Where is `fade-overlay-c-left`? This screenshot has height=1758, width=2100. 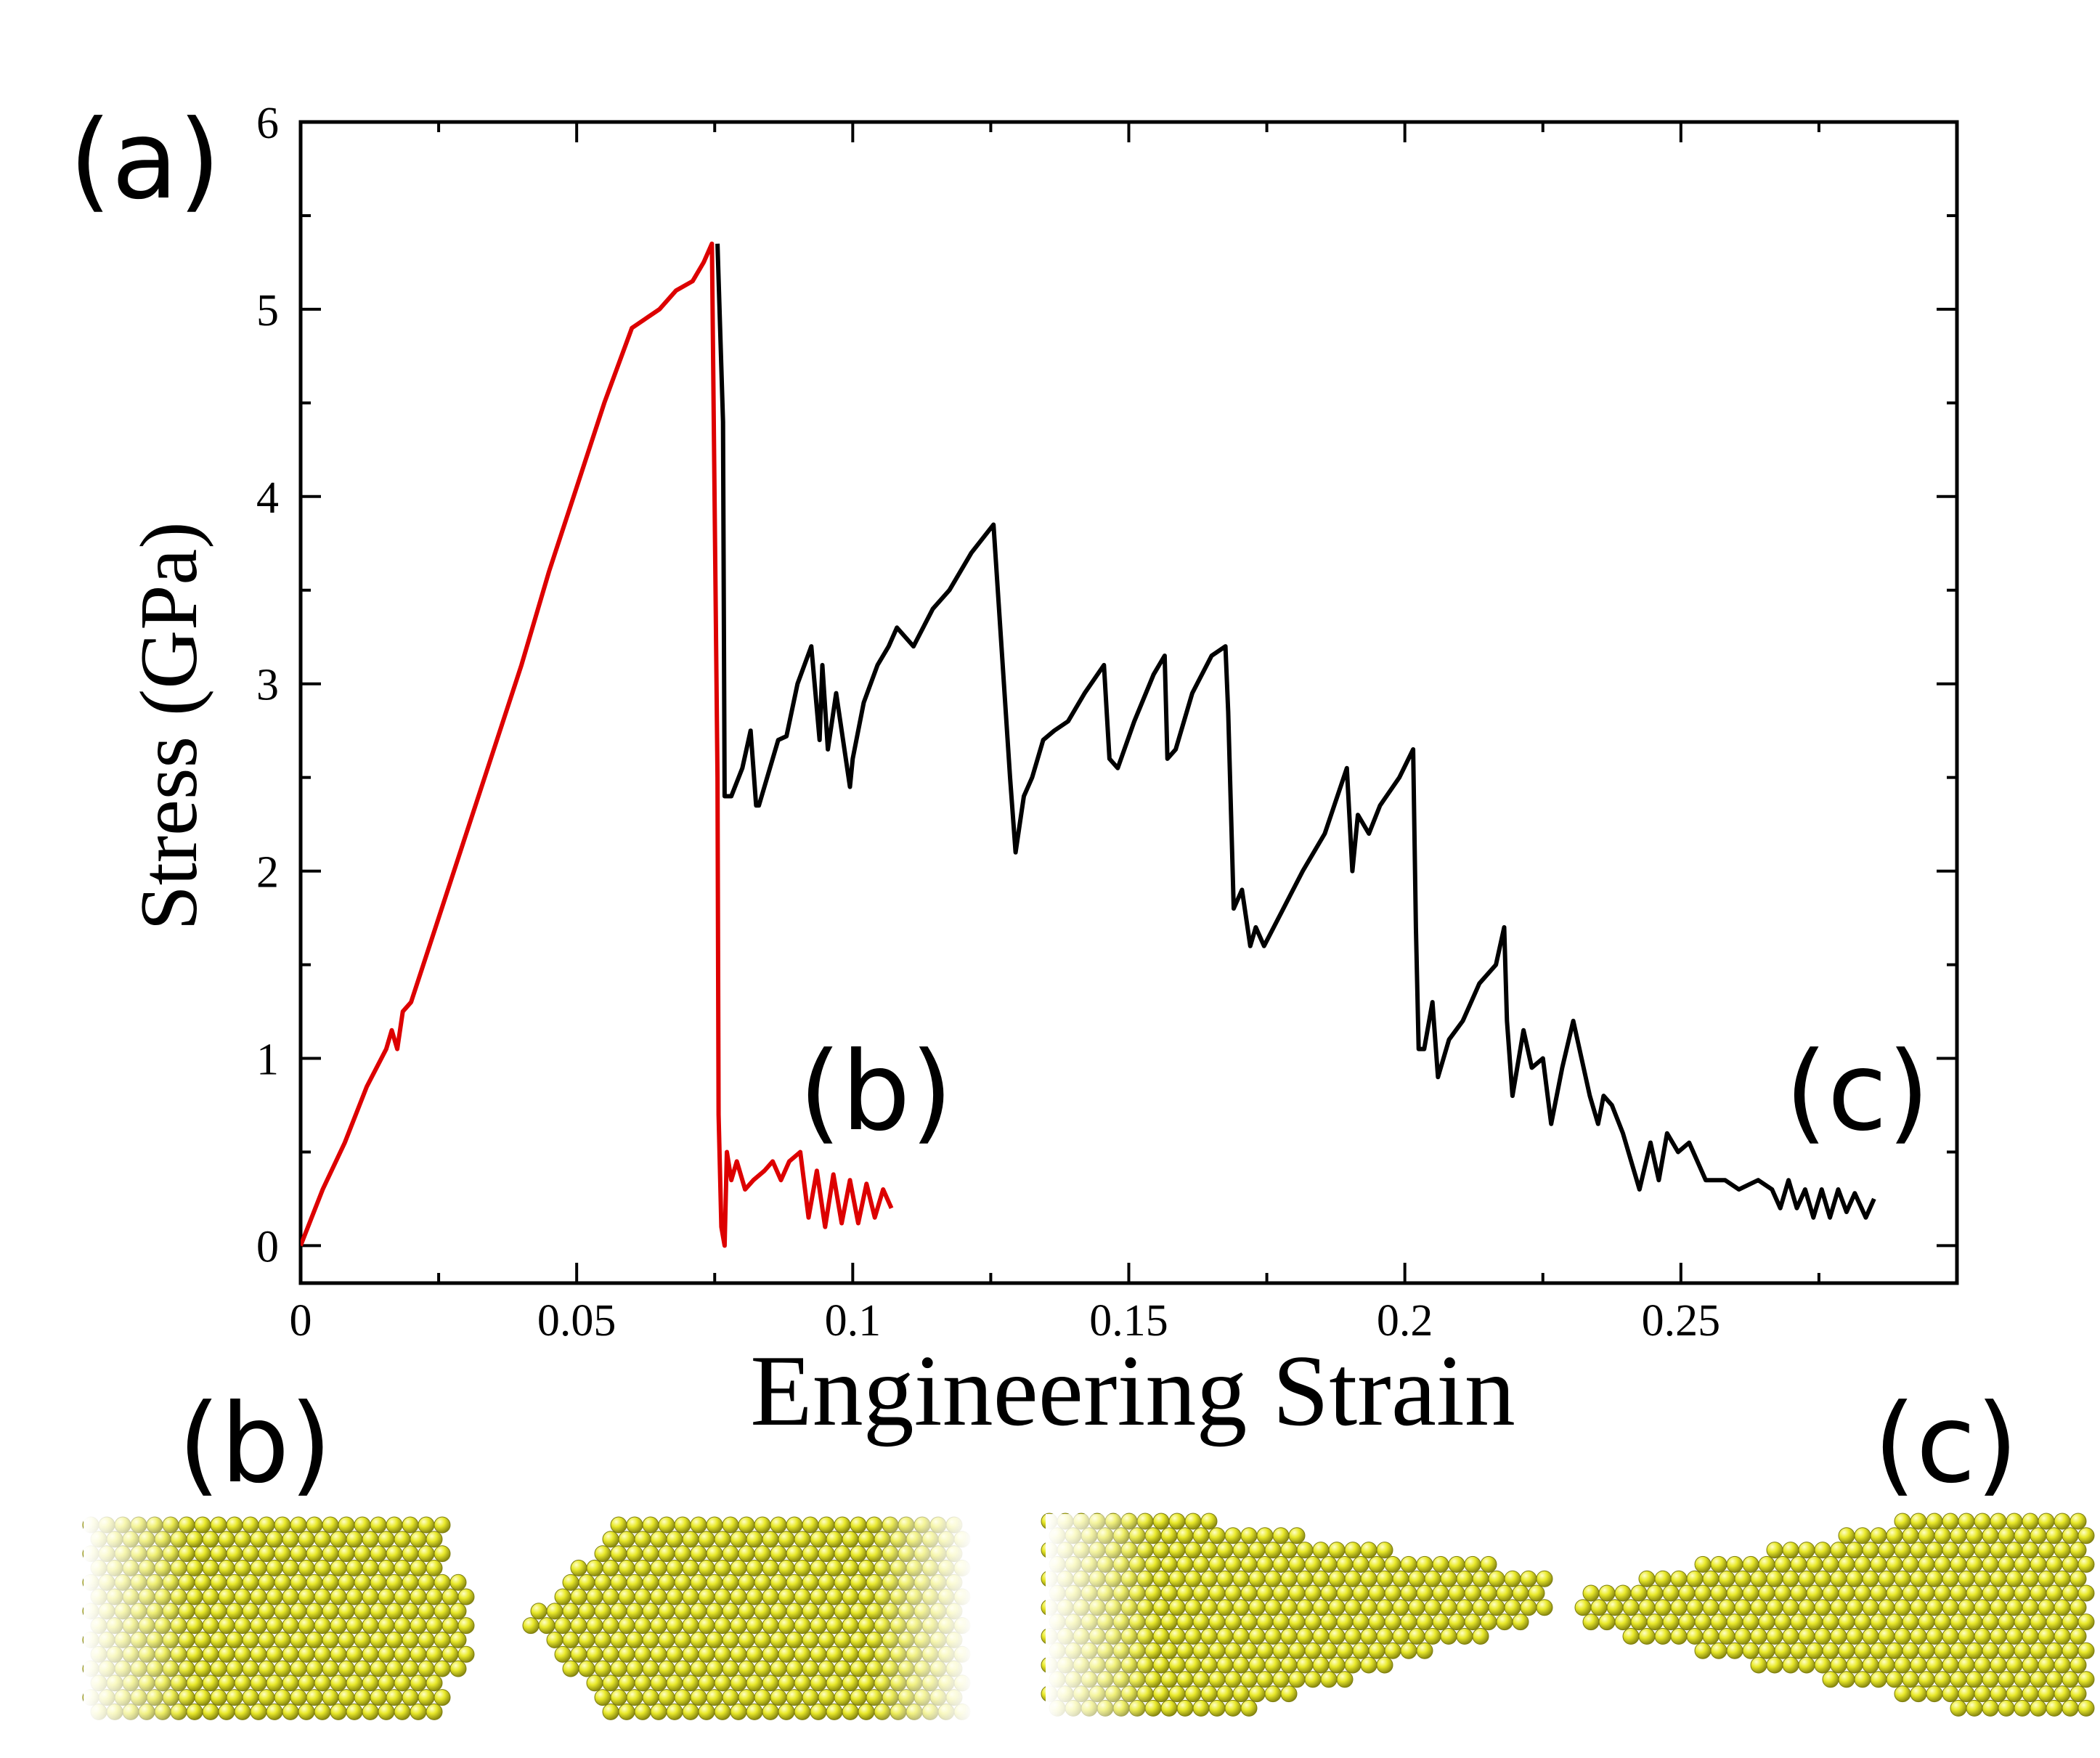 fade-overlay-c-left is located at coordinates (1100, 1619).